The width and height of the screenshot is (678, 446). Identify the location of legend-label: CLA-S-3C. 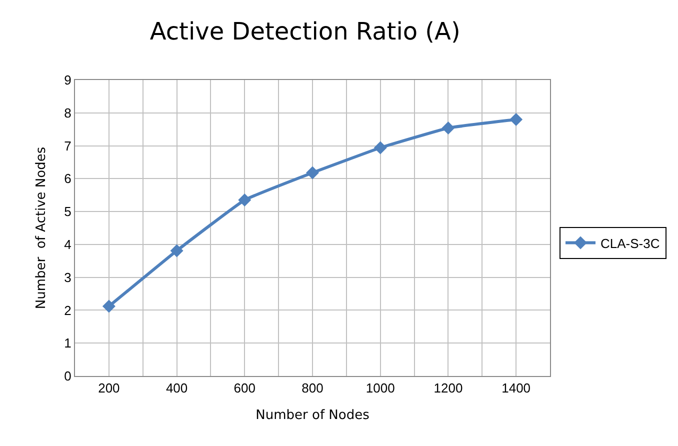
(630, 243).